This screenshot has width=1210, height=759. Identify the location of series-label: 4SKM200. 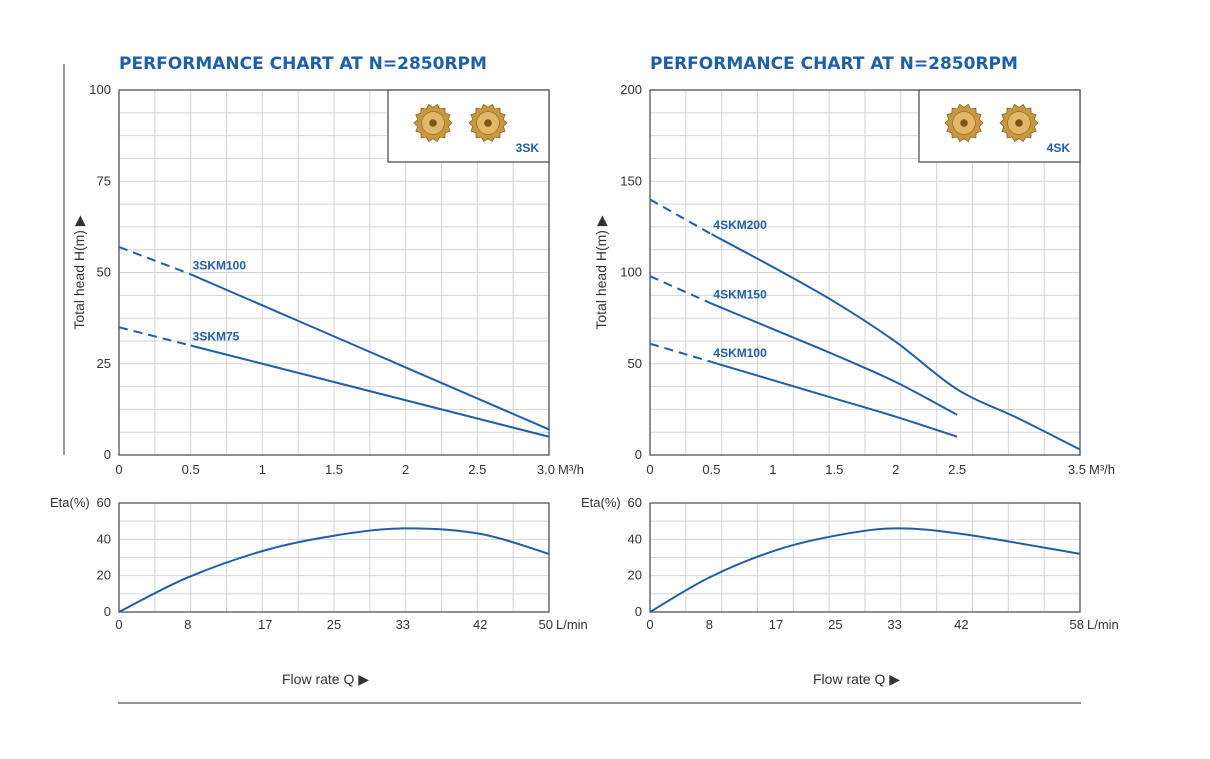
(740, 225).